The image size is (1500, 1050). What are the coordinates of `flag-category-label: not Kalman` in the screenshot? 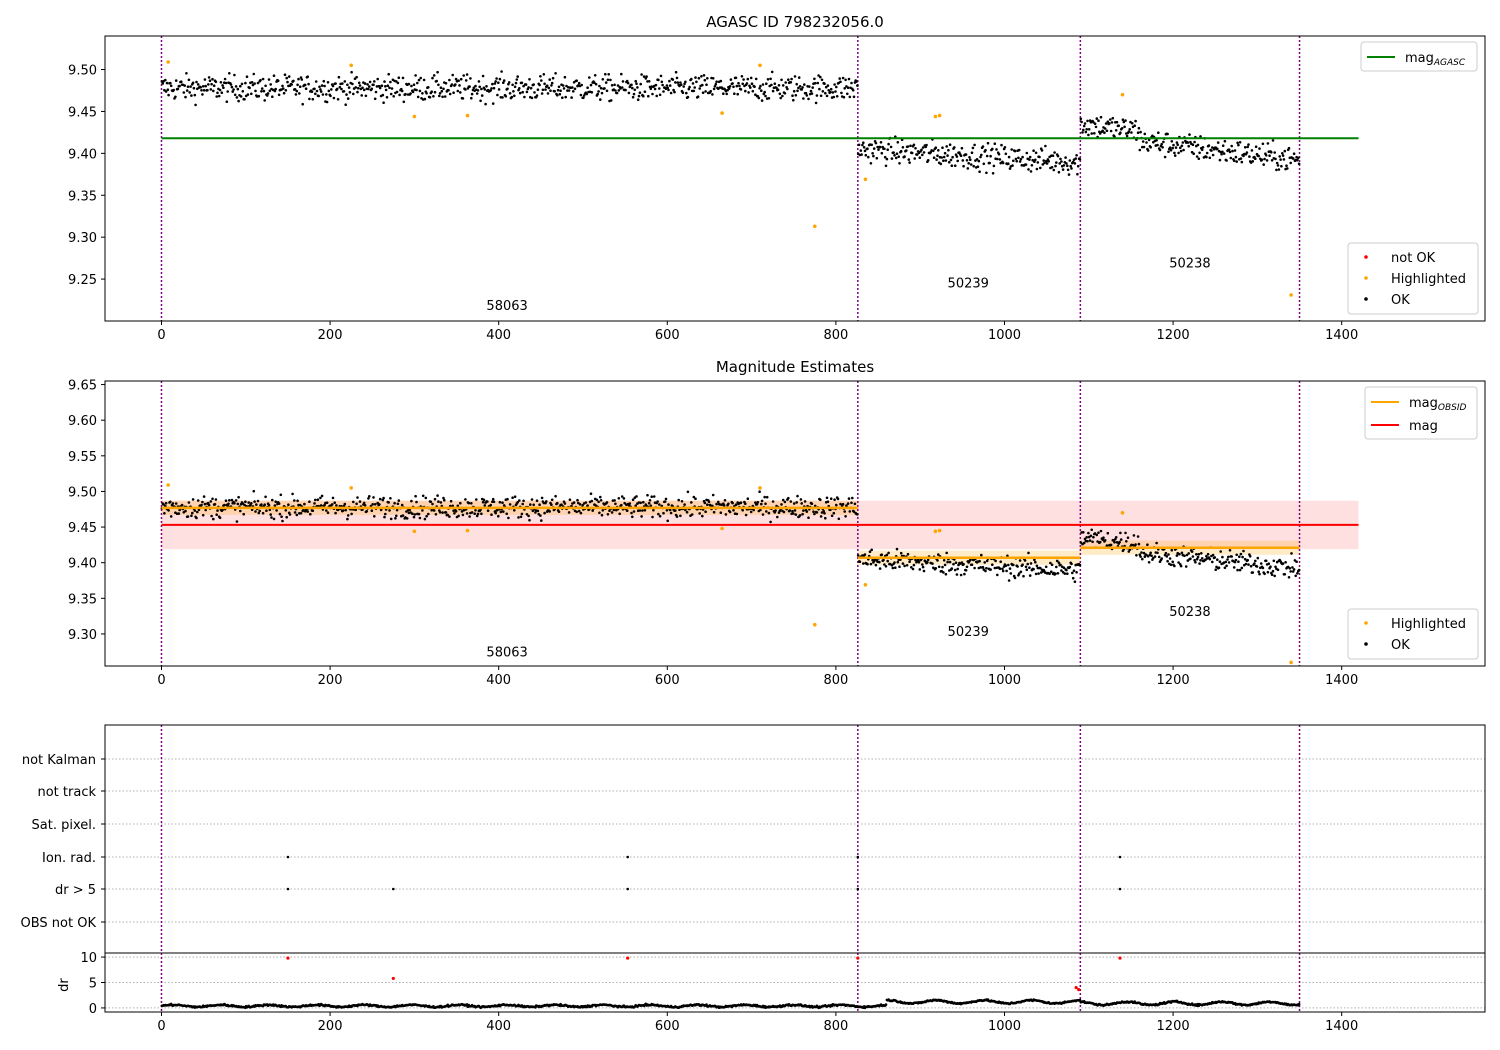 It's located at (59, 760).